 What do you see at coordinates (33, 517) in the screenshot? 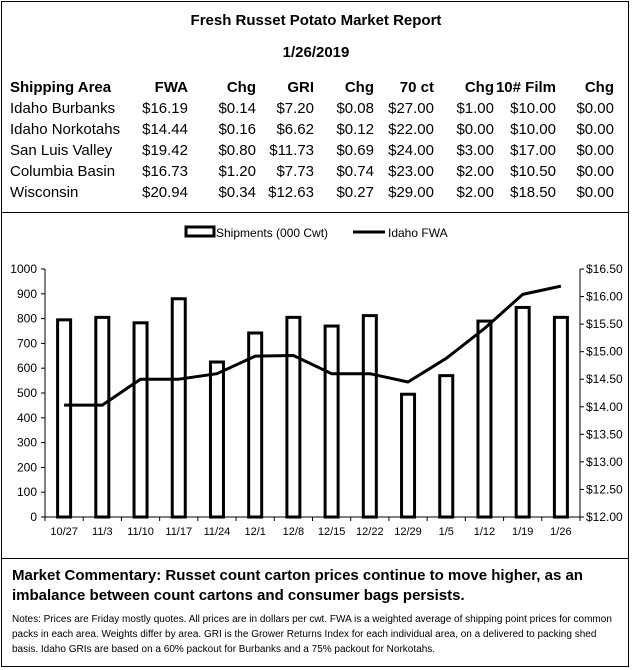
I see `left-tick-label: 0` at bounding box center [33, 517].